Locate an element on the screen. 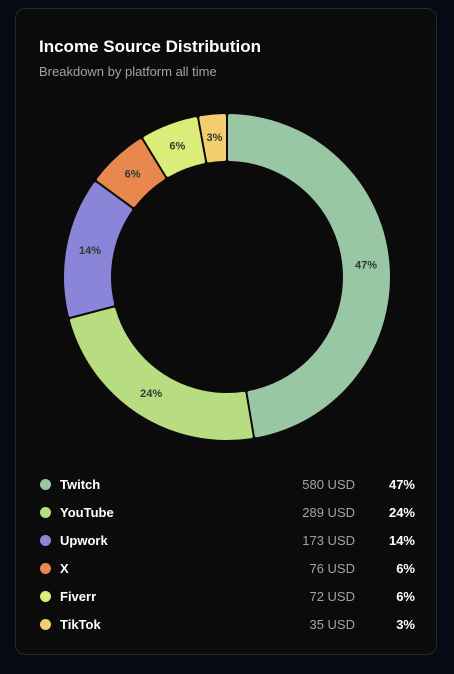  legend-item-youtube: YouTube 289 USD 24% is located at coordinates (227, 512).